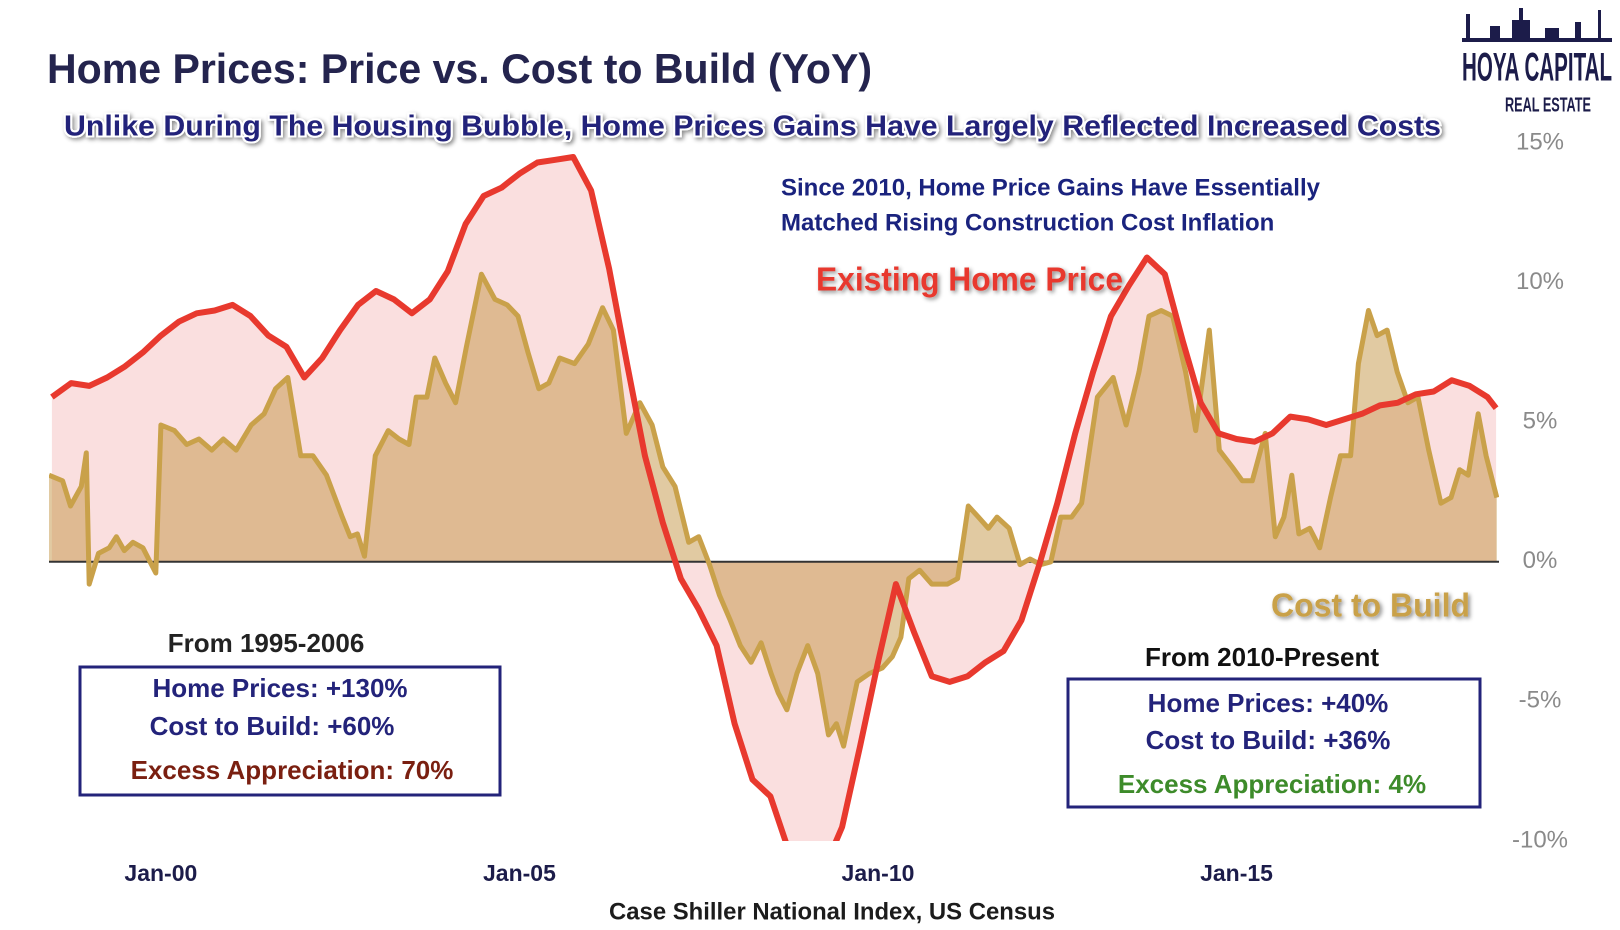 Image resolution: width=1620 pixels, height=930 pixels. I want to click on box-heading: From 1995-2006, so click(266, 643).